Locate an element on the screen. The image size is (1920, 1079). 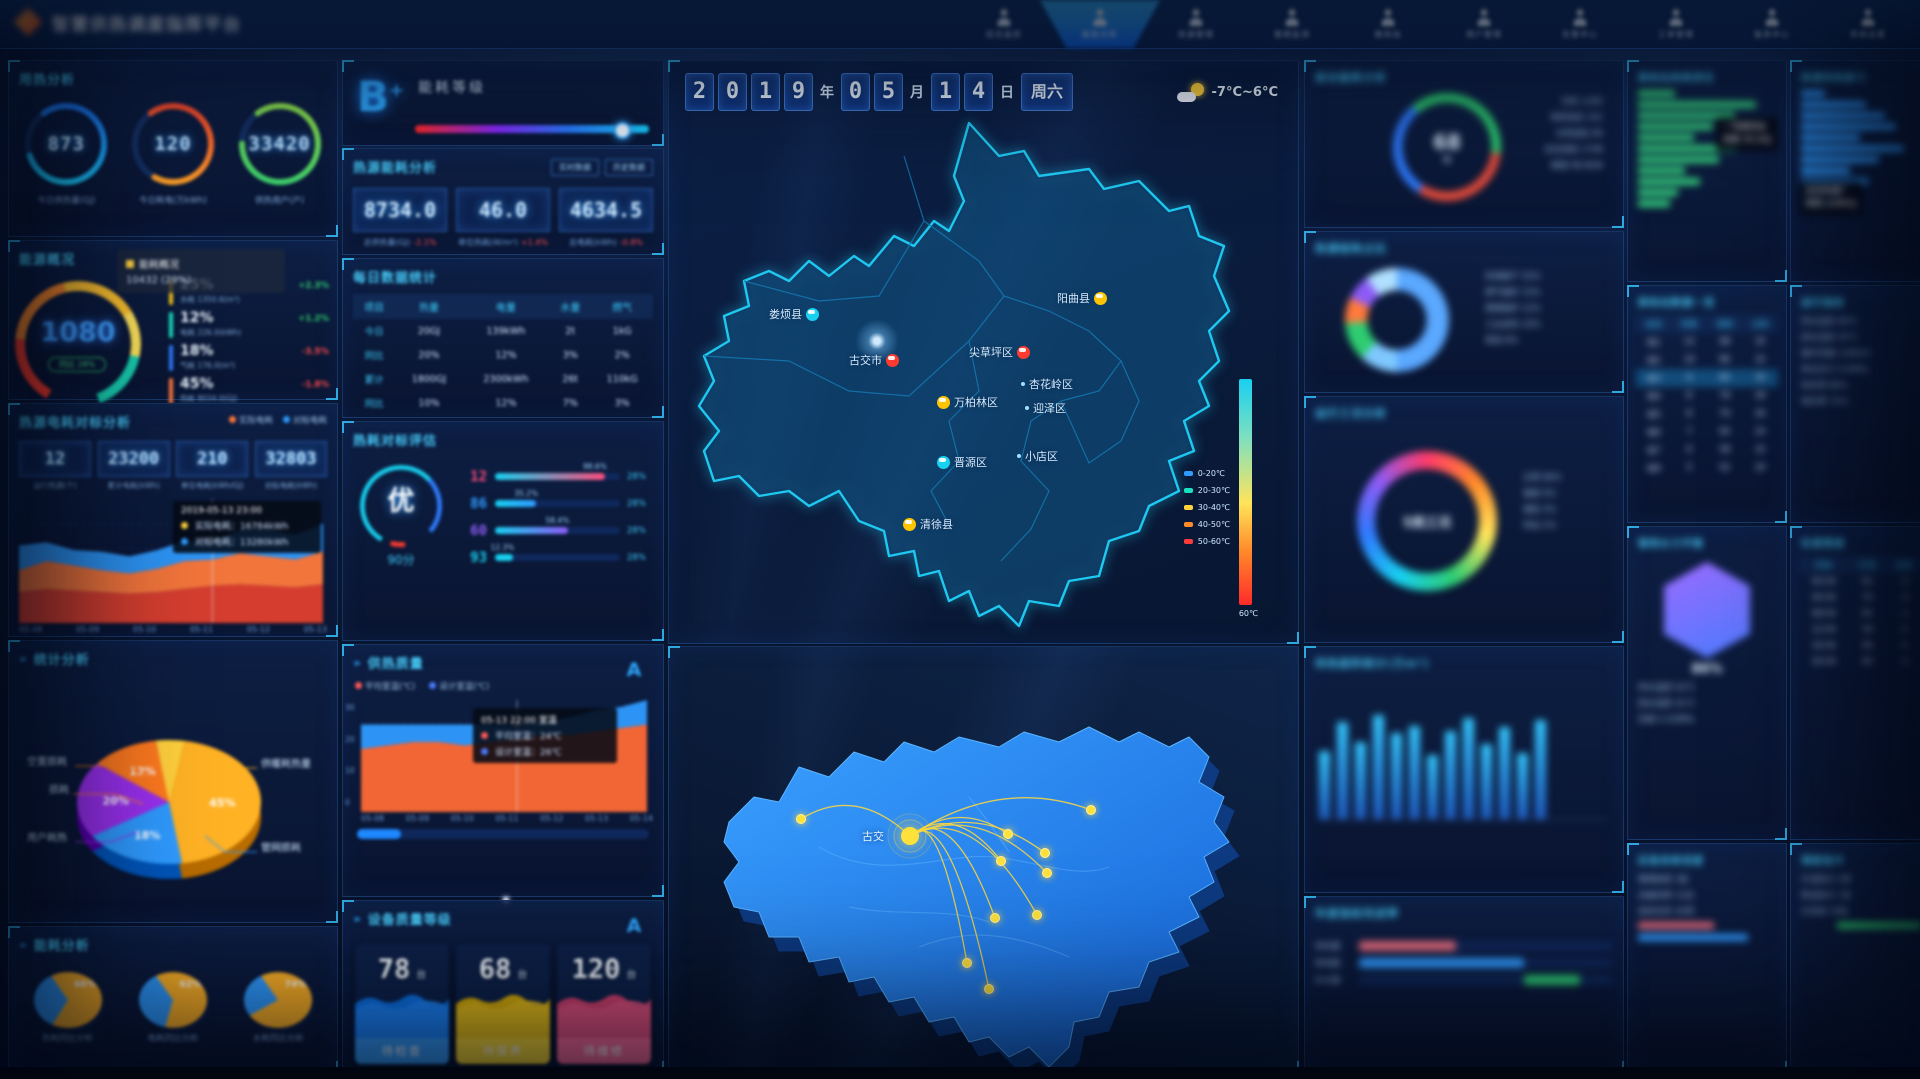
region-name: 晋源区 is located at coordinates (970, 462).